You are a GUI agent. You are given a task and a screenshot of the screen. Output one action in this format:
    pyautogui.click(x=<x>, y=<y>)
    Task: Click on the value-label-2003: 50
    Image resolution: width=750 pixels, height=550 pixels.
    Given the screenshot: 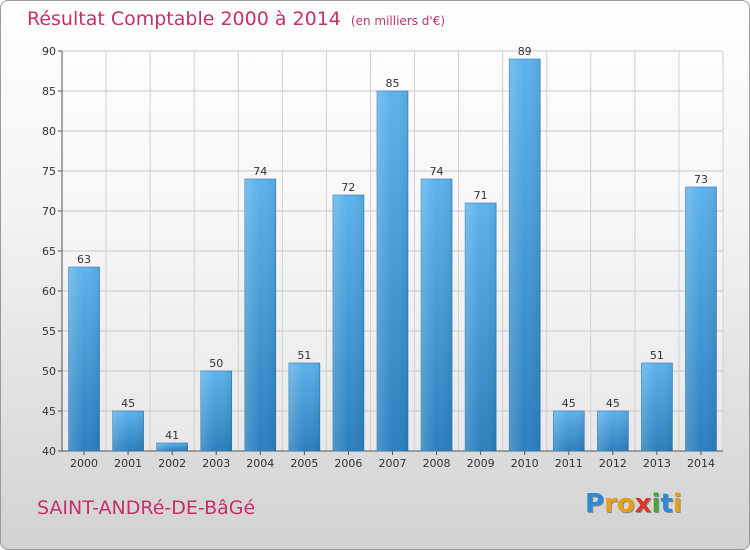 What is the action you would take?
    pyautogui.click(x=216, y=363)
    